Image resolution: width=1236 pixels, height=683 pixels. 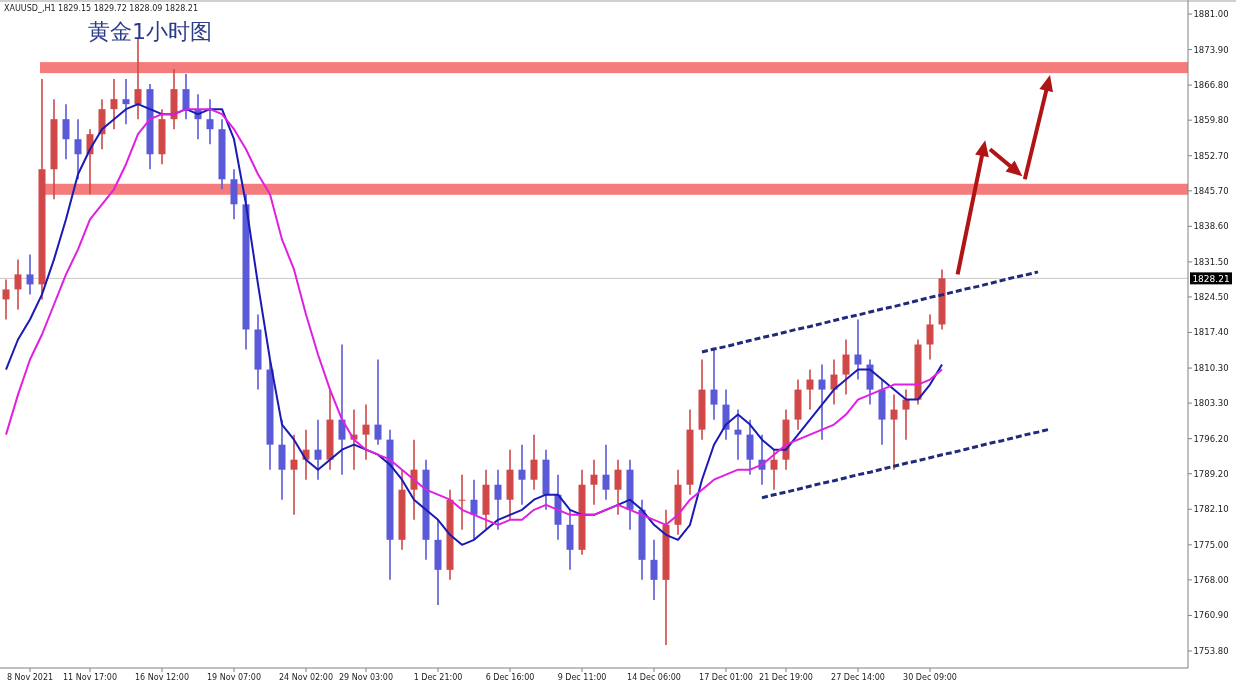 I want to click on title: 黄金1小时图, so click(x=150, y=31).